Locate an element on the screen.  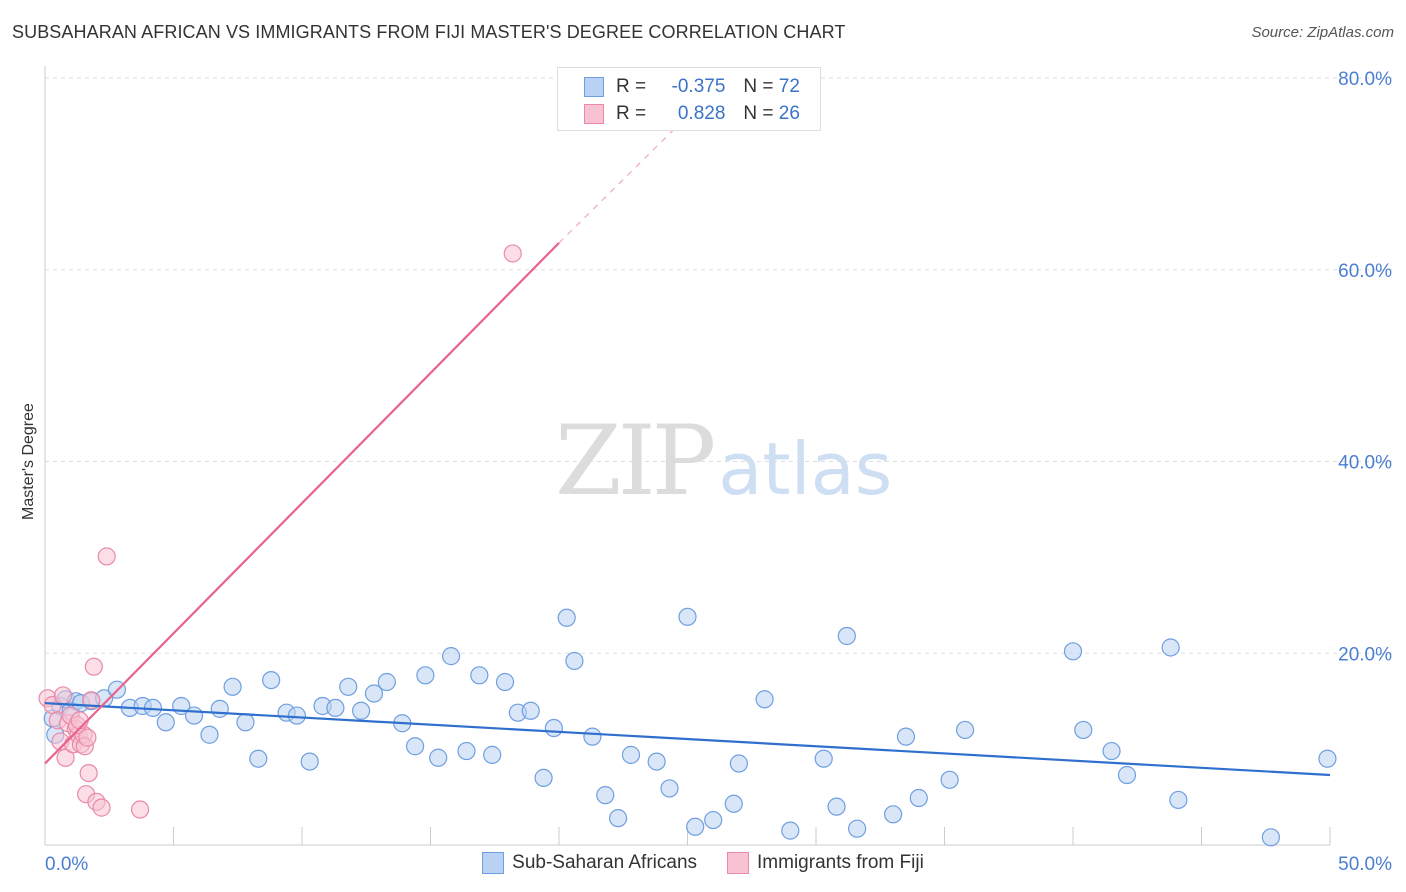
stats-row-subsaharan: R = -0.375 N = 72 is located at coordinates (679, 87).